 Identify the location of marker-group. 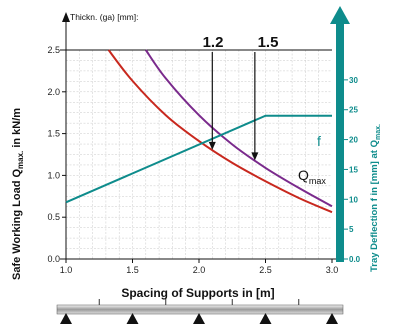
(233, 106).